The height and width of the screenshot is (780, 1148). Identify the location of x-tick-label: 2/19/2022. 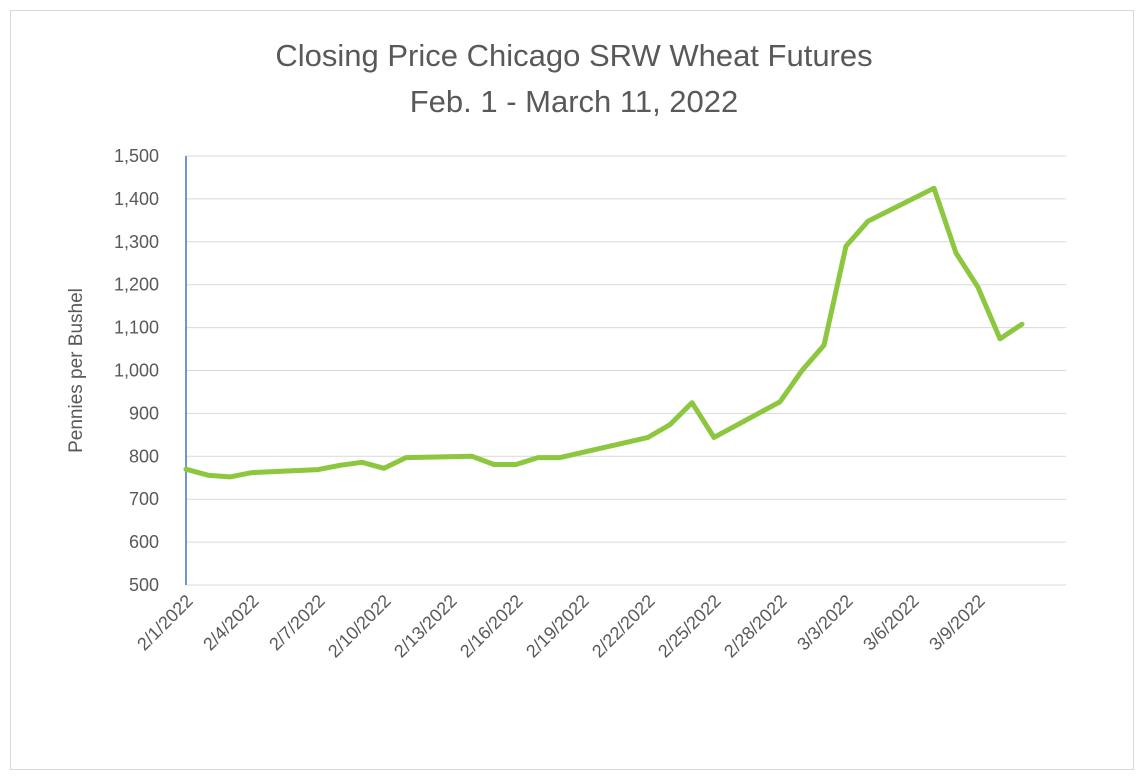
(557, 626).